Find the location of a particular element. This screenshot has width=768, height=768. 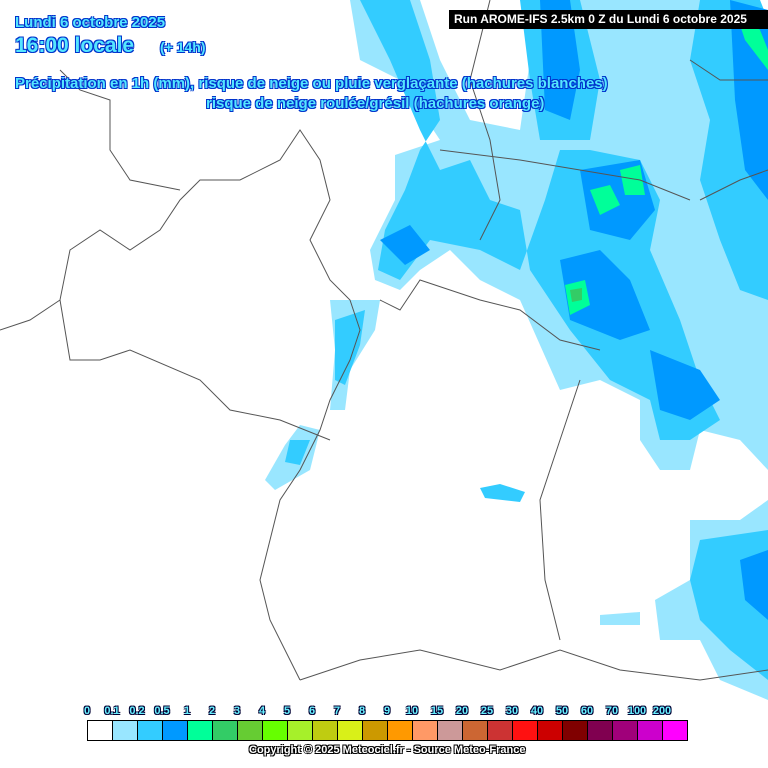

legend-label: 3 is located at coordinates (237, 711).